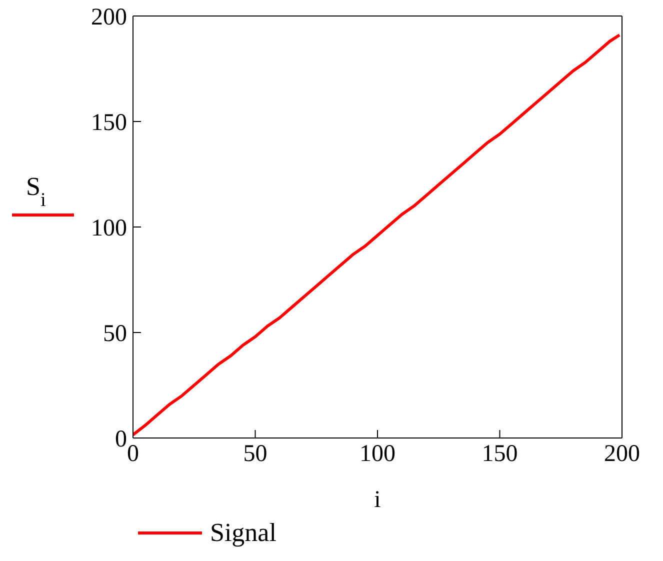  What do you see at coordinates (109, 229) in the screenshot?
I see `y-tick-label: 100` at bounding box center [109, 229].